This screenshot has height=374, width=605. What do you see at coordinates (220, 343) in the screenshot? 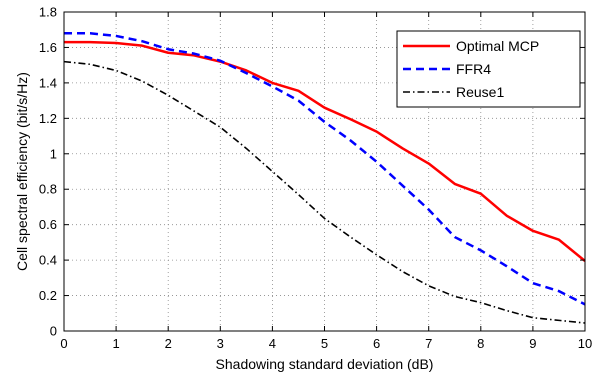
I see `x-tick-label: 3` at bounding box center [220, 343].